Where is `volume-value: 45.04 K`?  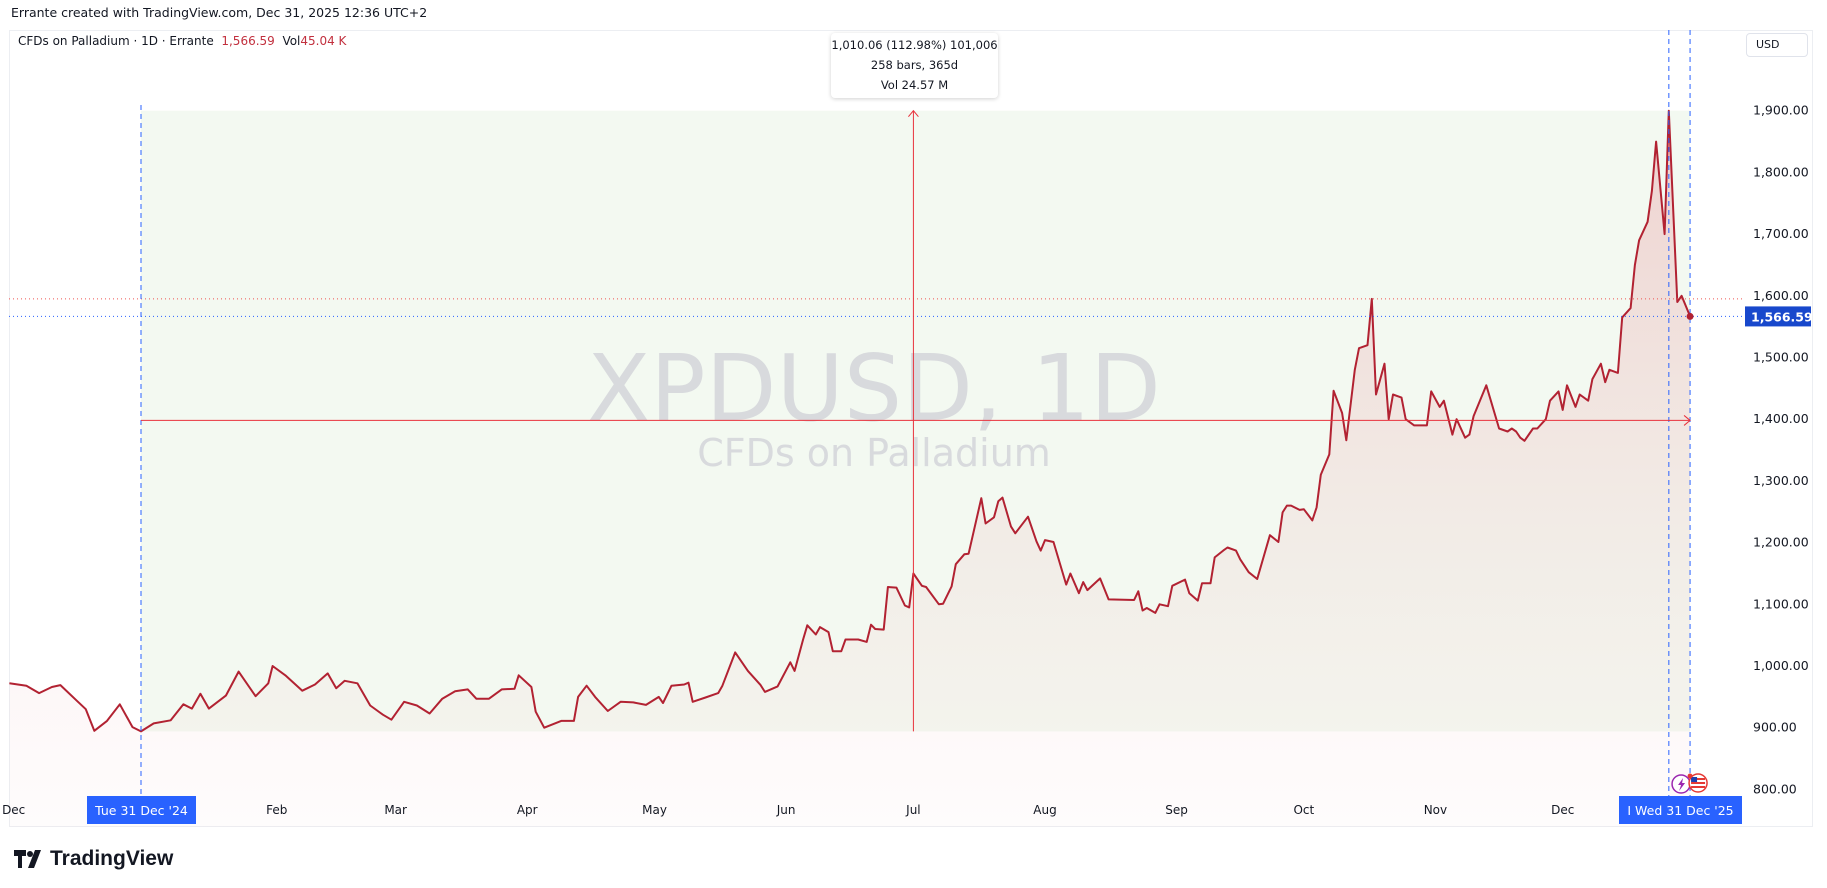
volume-value: 45.04 K is located at coordinates (323, 41).